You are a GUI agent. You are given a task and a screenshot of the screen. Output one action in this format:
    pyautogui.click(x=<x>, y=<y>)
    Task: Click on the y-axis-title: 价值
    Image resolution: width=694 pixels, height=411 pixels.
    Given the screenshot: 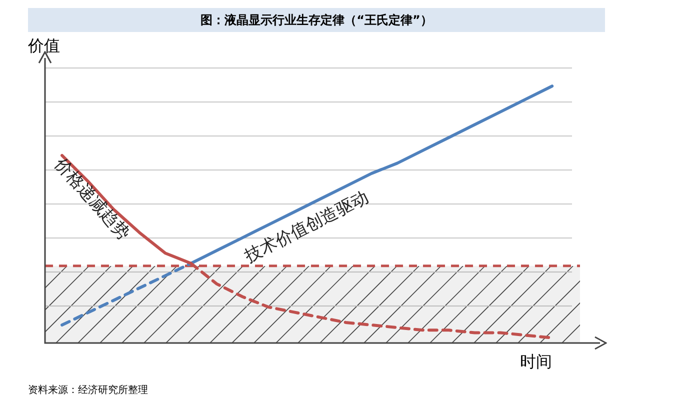 What is the action you would take?
    pyautogui.click(x=44, y=46)
    